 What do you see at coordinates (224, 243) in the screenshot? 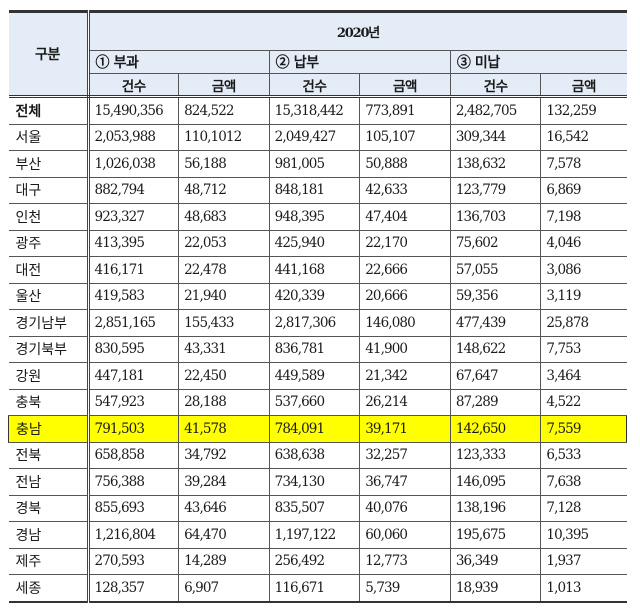
I see `amount-cell: 22,053` at bounding box center [224, 243].